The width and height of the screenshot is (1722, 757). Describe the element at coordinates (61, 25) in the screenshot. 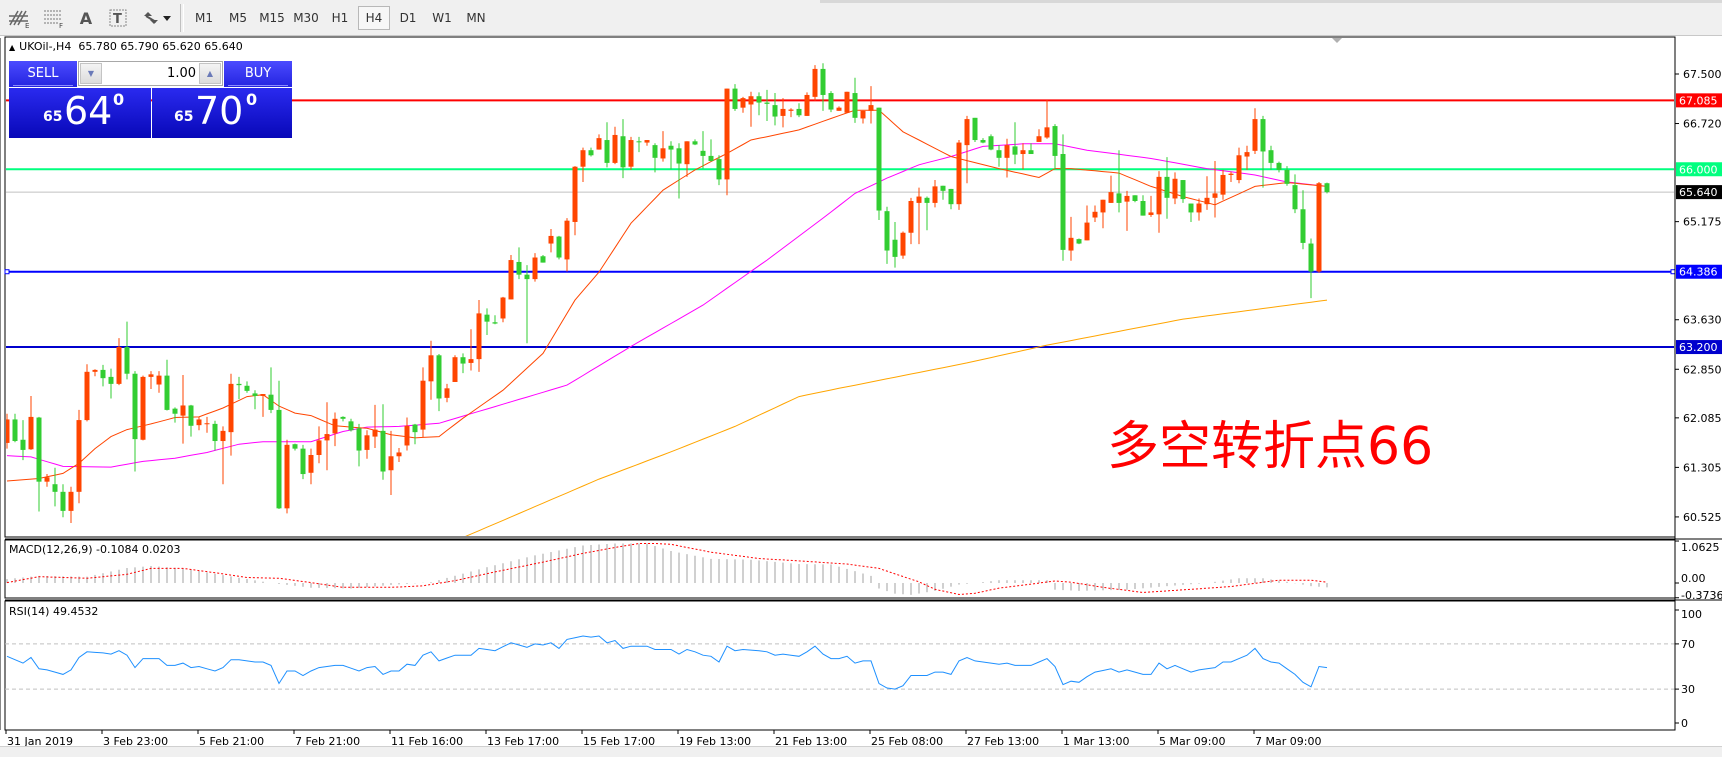

I see `svg-text: F` at that location.